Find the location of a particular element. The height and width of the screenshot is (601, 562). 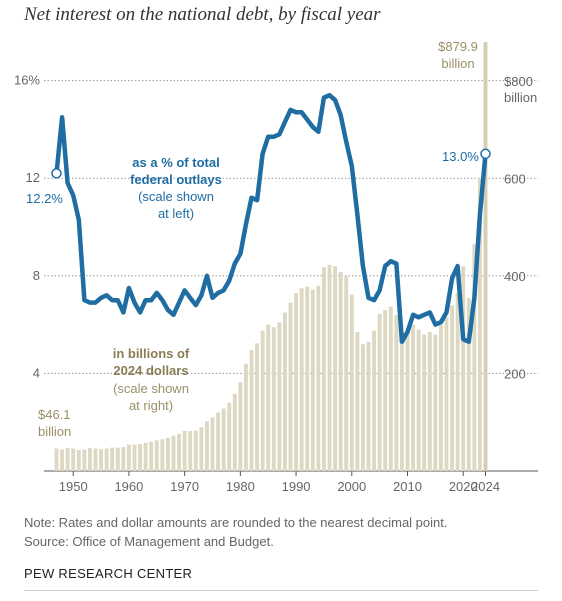

right-tick-label: $800 is located at coordinates (518, 81).